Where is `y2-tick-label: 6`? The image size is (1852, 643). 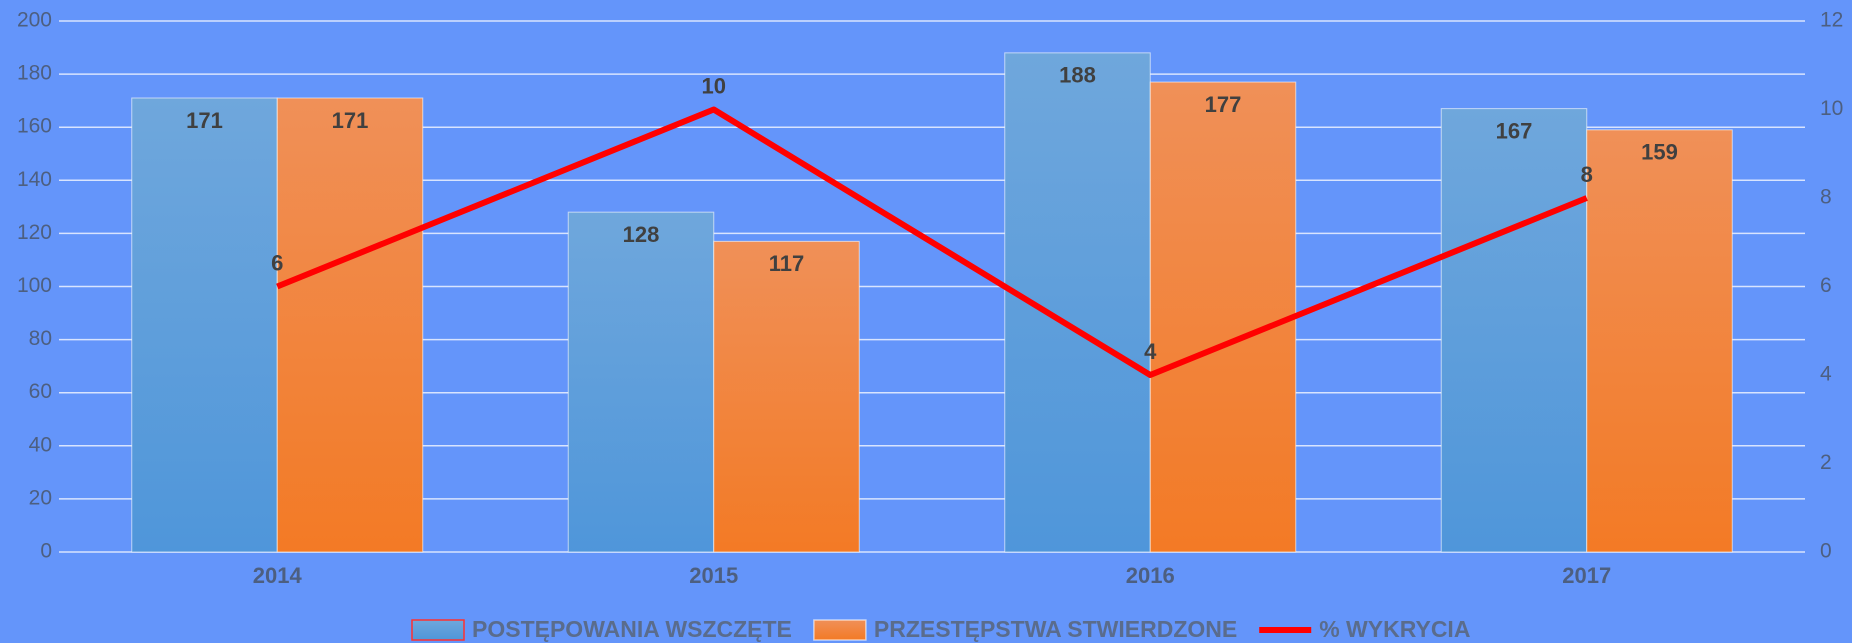 y2-tick-label: 6 is located at coordinates (1826, 285).